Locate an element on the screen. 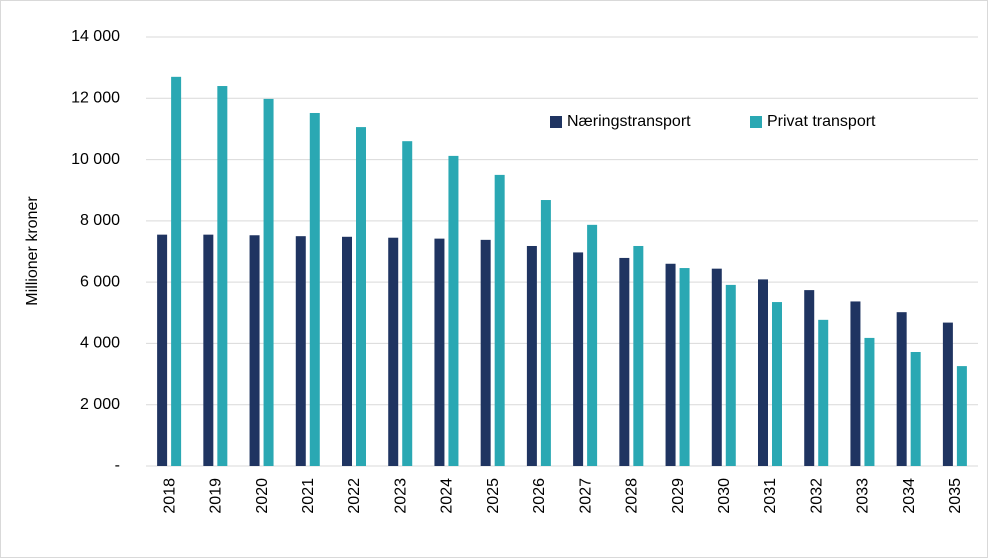  x-tick-label: 2031 is located at coordinates (770, 496).